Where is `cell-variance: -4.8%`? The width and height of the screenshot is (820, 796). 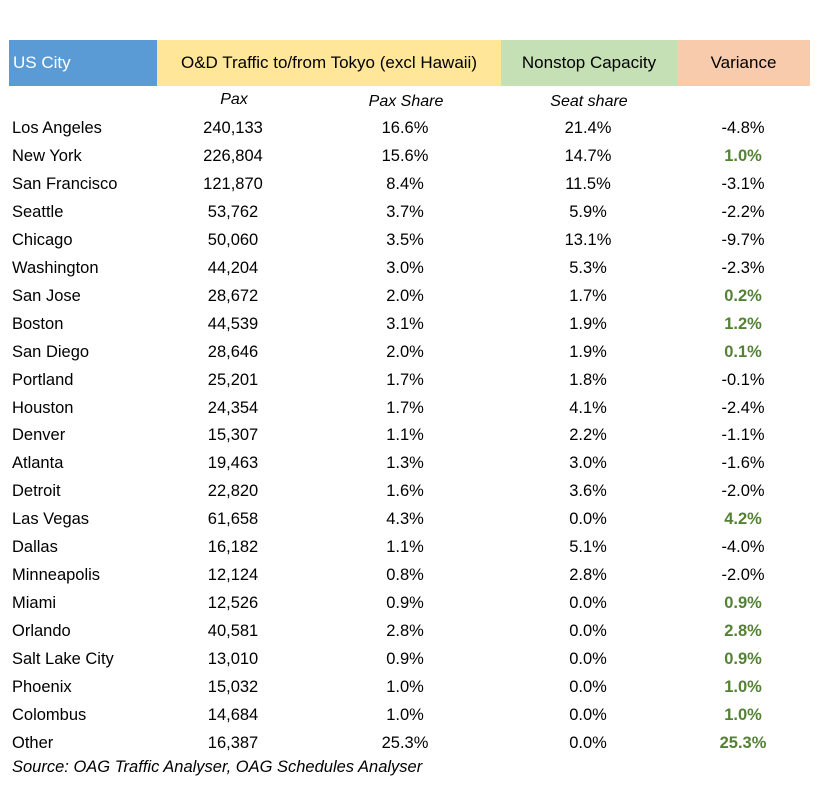 cell-variance: -4.8% is located at coordinates (743, 128).